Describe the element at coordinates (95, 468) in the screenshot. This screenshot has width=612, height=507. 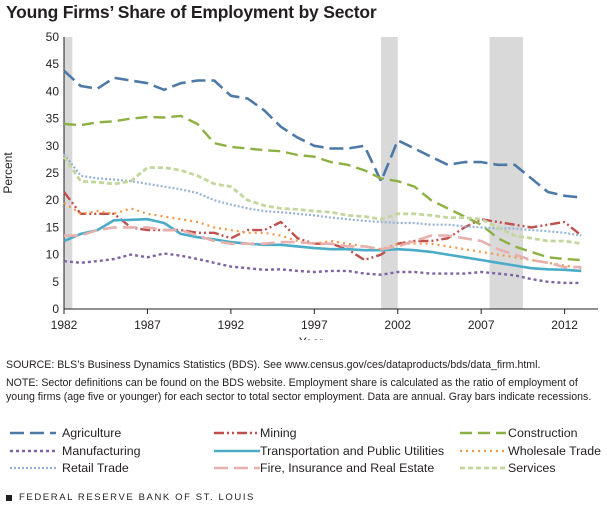
I see `legend-label: Retail Trade` at that location.